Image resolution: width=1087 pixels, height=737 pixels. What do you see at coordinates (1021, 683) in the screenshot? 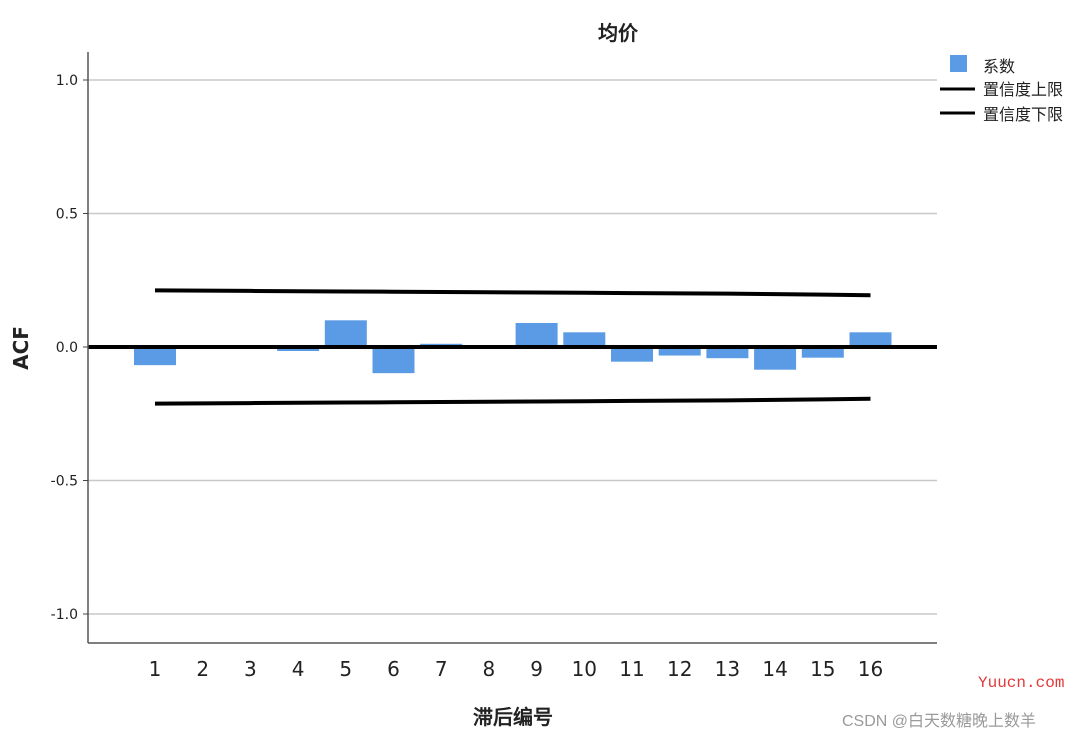
I see `watermark-yuucn: Yuucn.com` at bounding box center [1021, 683].